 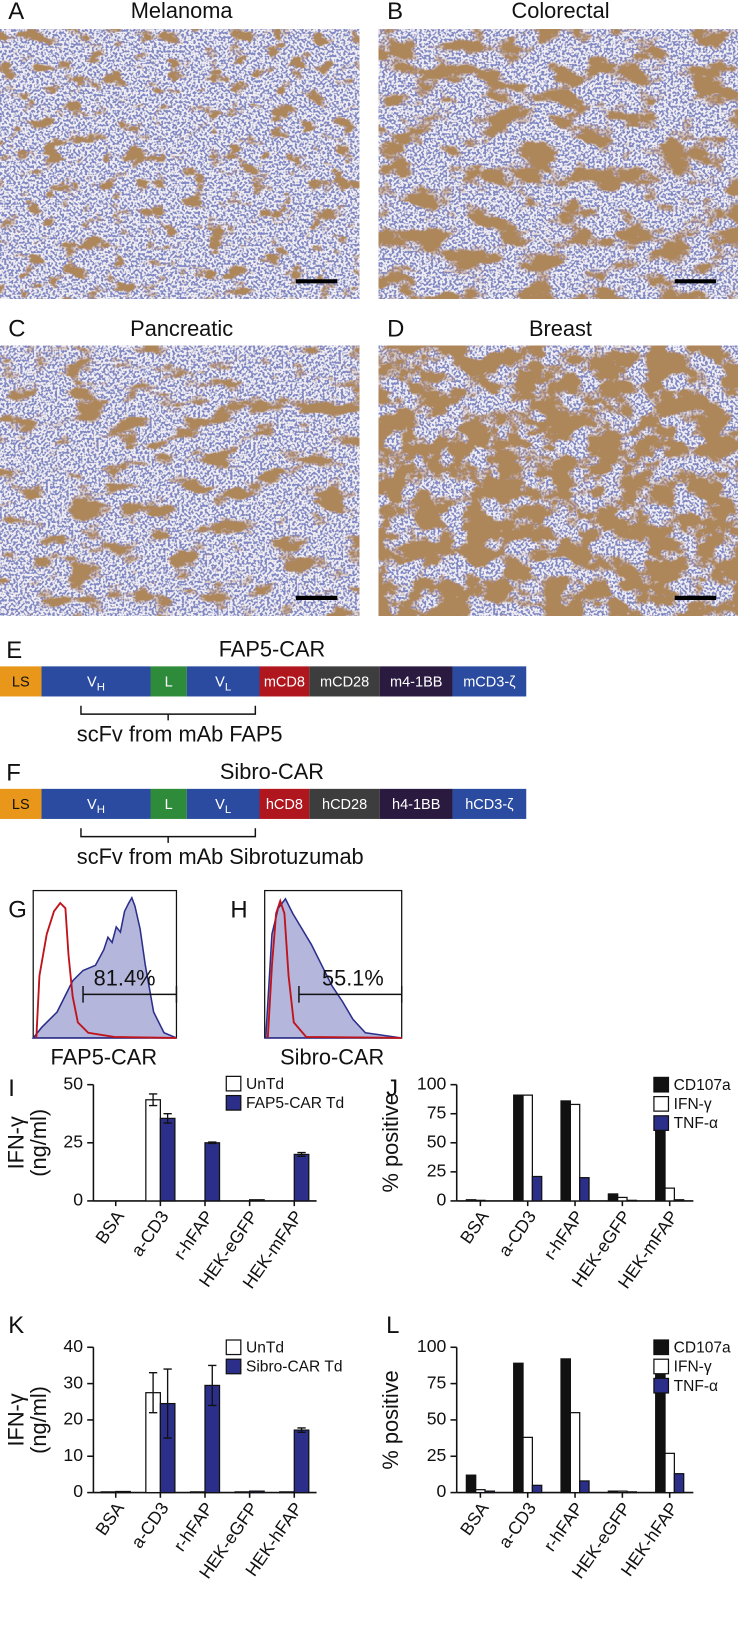 I want to click on micrograph-title: Breast, so click(x=560, y=328).